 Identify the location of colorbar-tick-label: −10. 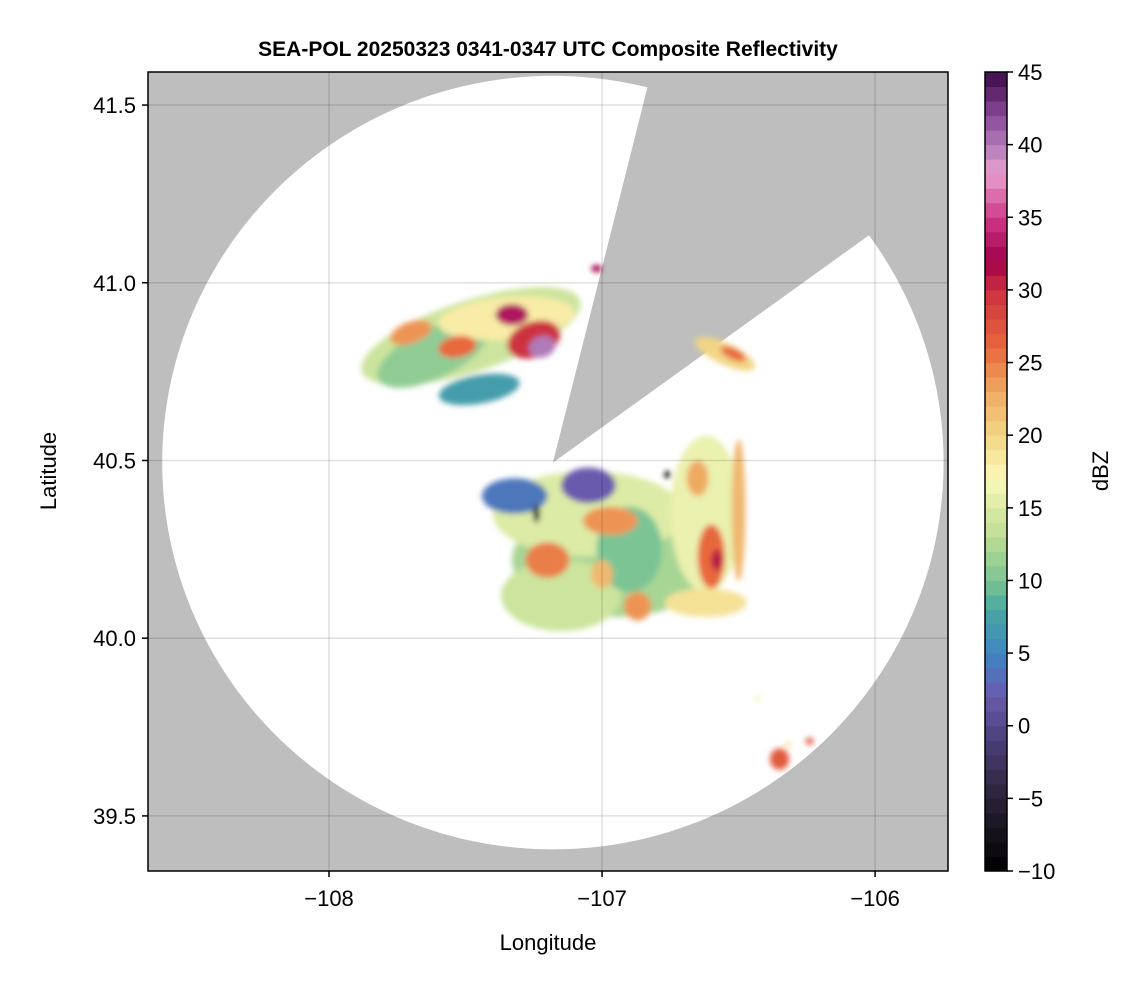
(1036, 871).